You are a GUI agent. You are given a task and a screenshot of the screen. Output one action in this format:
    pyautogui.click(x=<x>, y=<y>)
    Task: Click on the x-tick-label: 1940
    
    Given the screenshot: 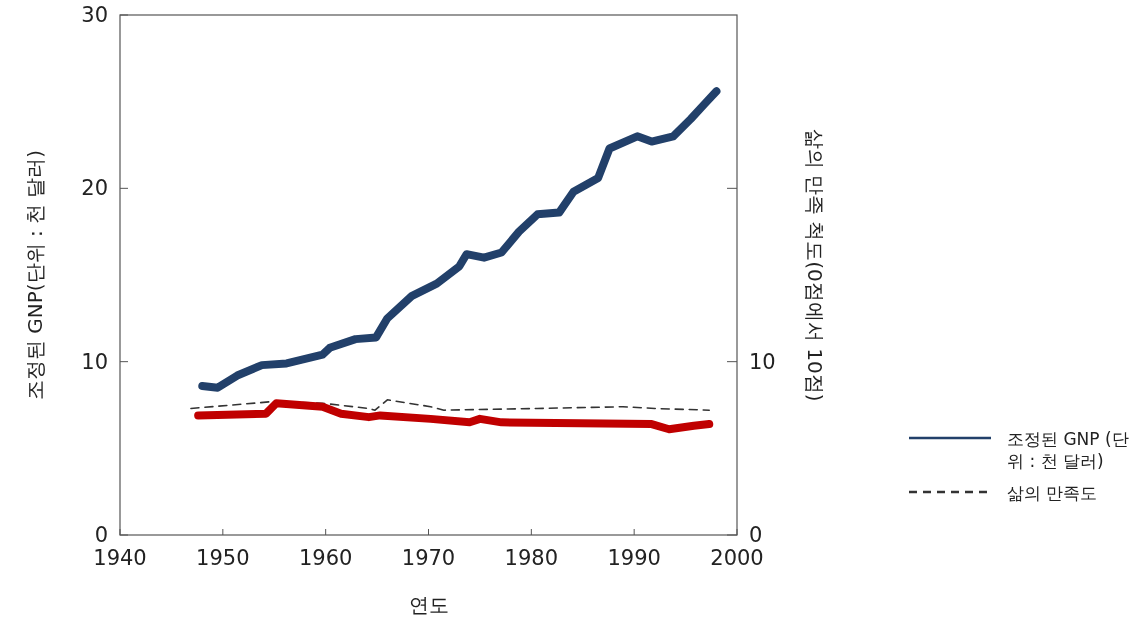 What is the action you would take?
    pyautogui.click(x=120, y=558)
    